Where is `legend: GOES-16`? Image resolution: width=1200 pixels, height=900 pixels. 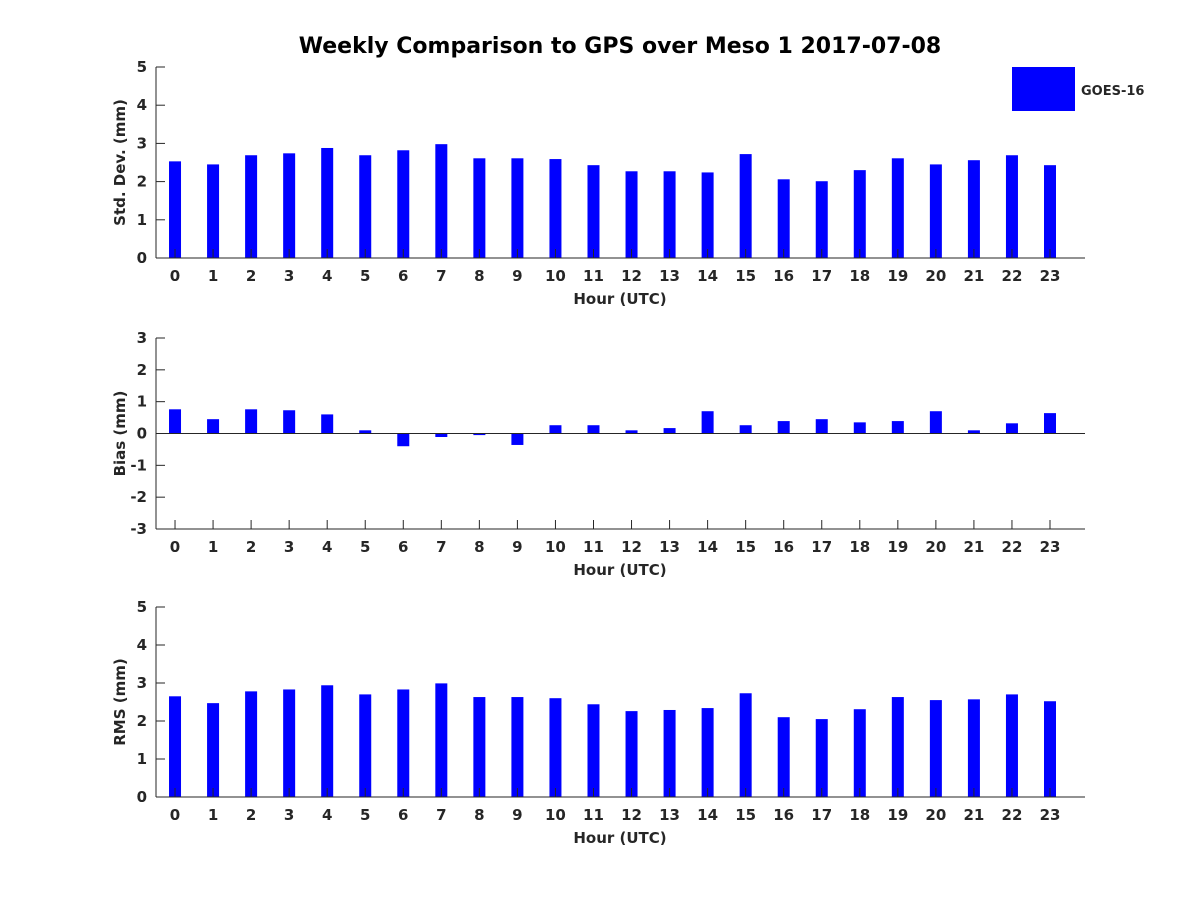
legend: GOES-16 is located at coordinates (1078, 89).